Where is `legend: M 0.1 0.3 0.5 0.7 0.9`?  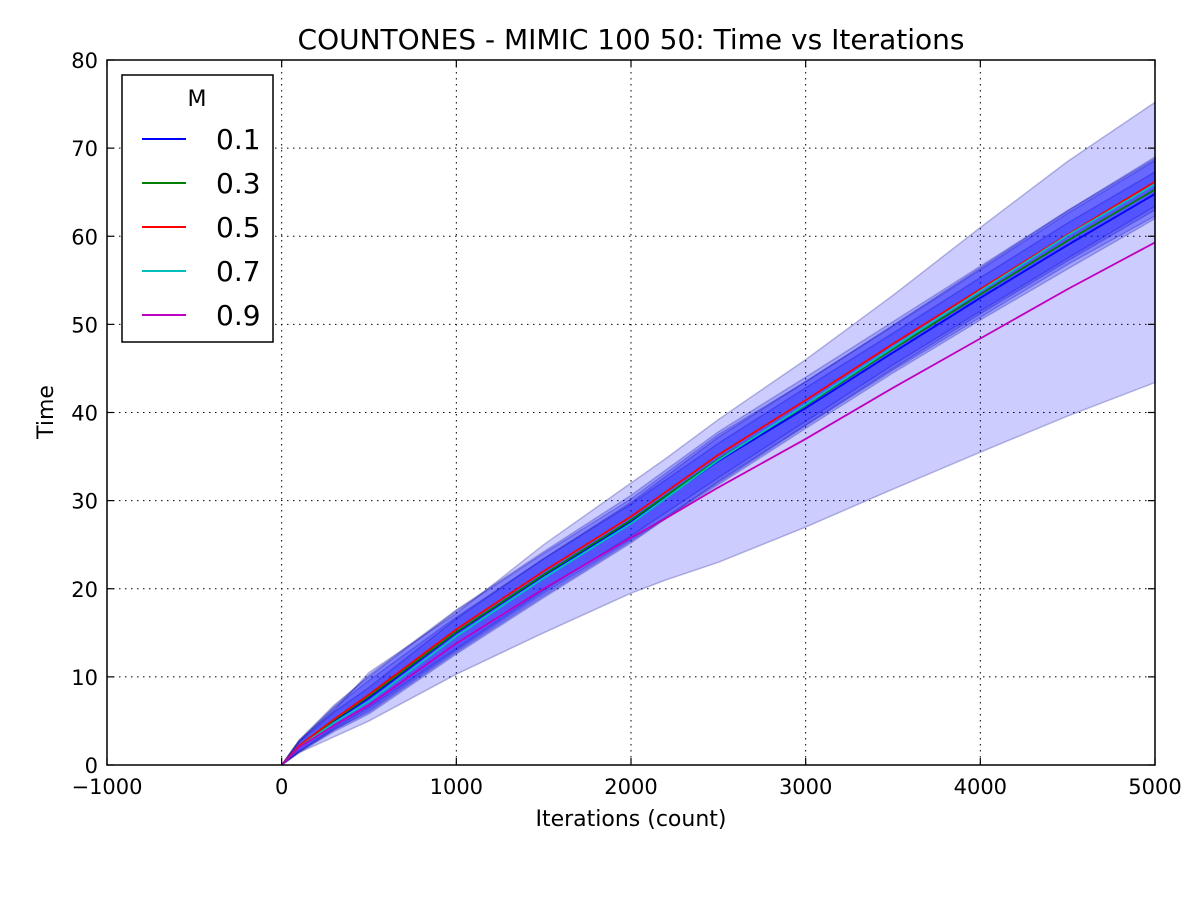
legend: M 0.1 0.3 0.5 0.7 0.9 is located at coordinates (197, 208).